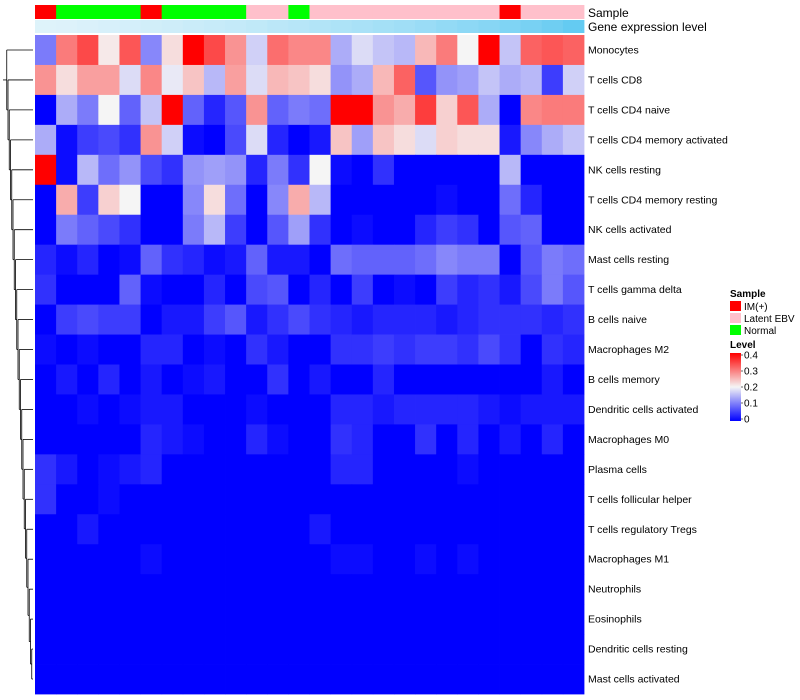  Describe the element at coordinates (760, 331) in the screenshot. I see `legend-label-normal: Normal` at that location.